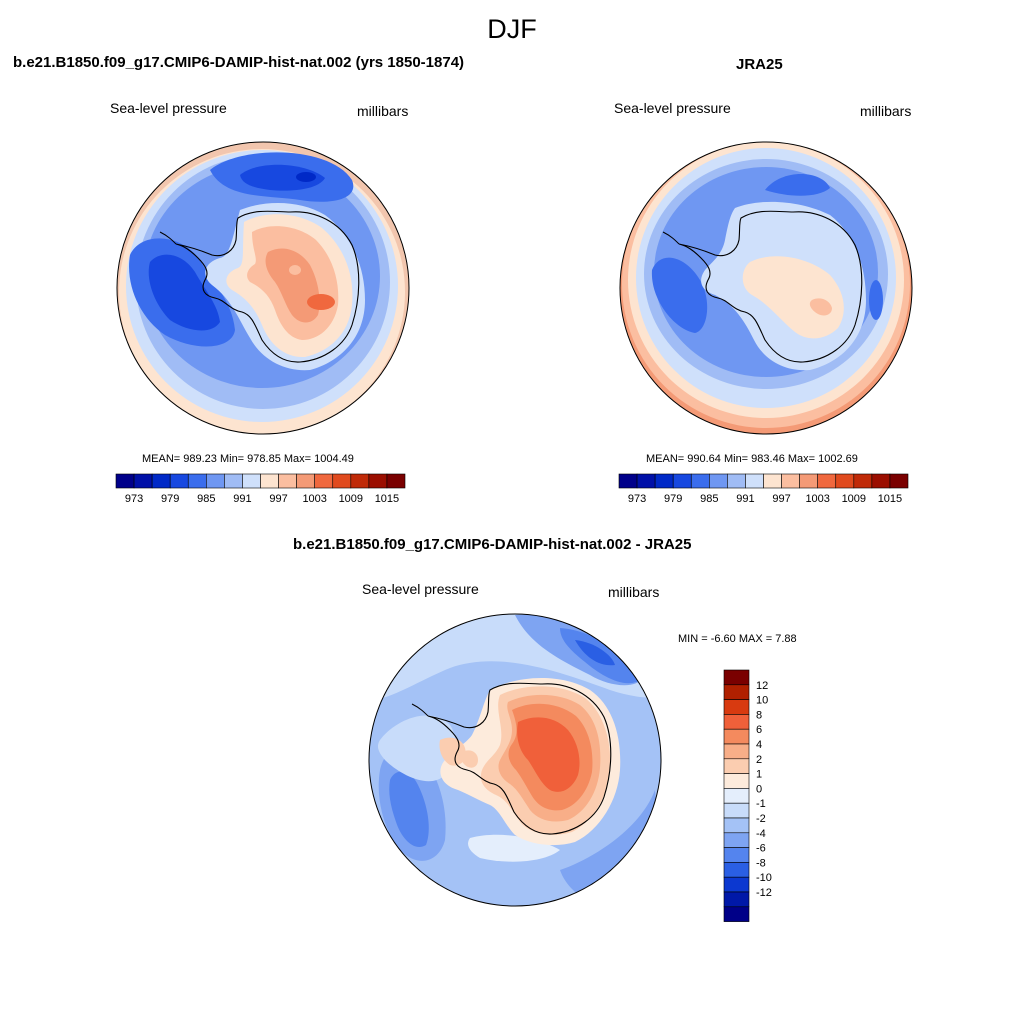 Image resolution: width=1024 pixels, height=1024 pixels. What do you see at coordinates (766, 288) in the screenshot?
I see `map-2-sea-level-pressure` at bounding box center [766, 288].